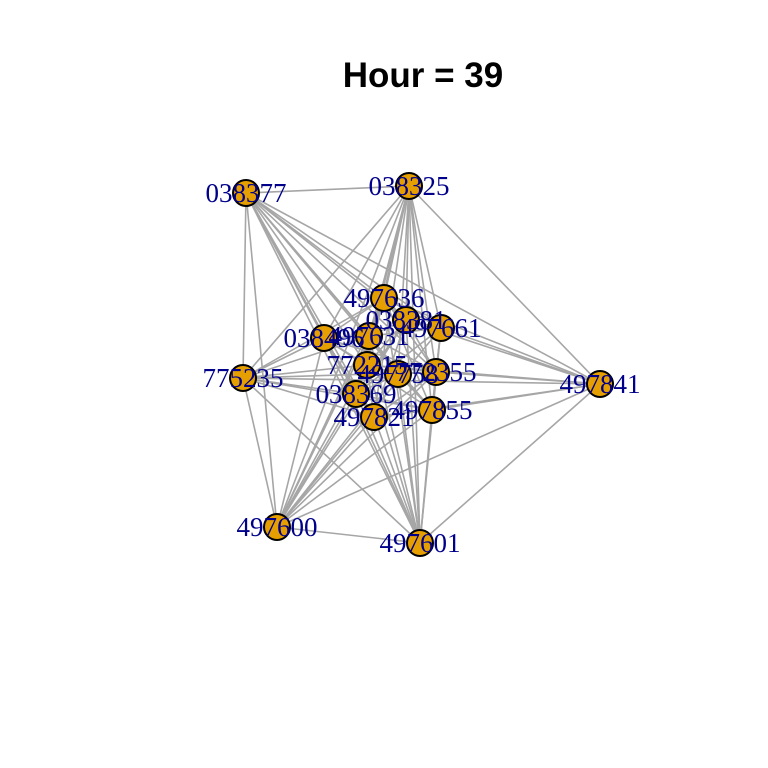 This screenshot has width=768, height=768. I want to click on node-label: 497855, so click(432, 410).